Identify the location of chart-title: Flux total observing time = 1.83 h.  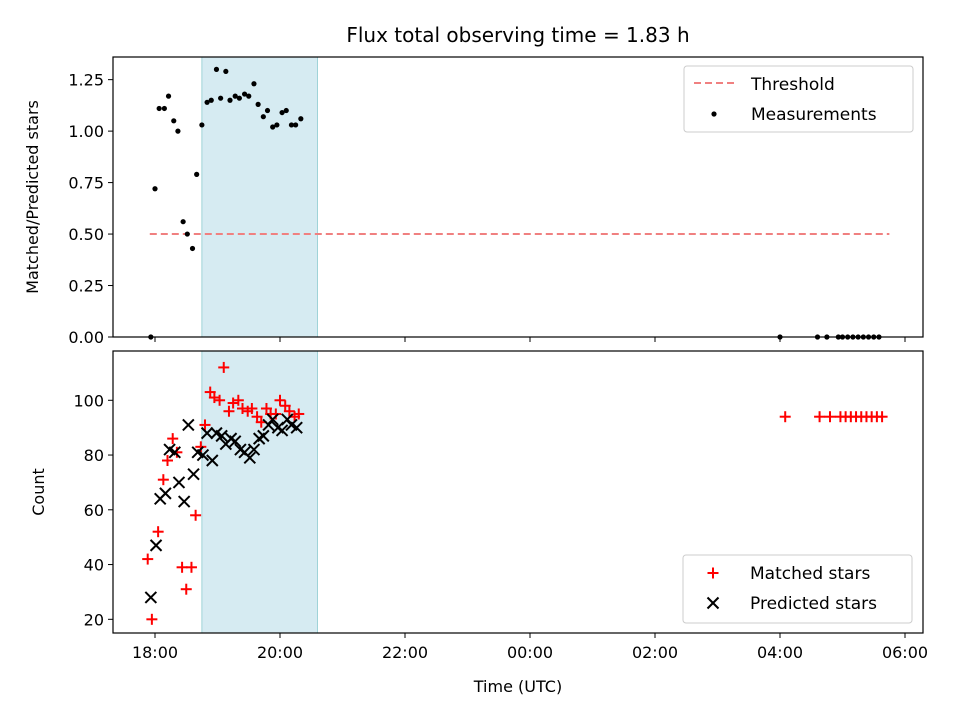
(517, 35).